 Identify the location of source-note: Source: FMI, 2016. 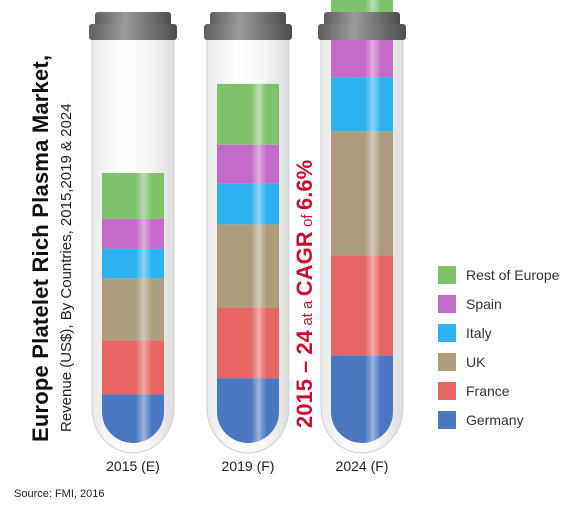
(59, 494).